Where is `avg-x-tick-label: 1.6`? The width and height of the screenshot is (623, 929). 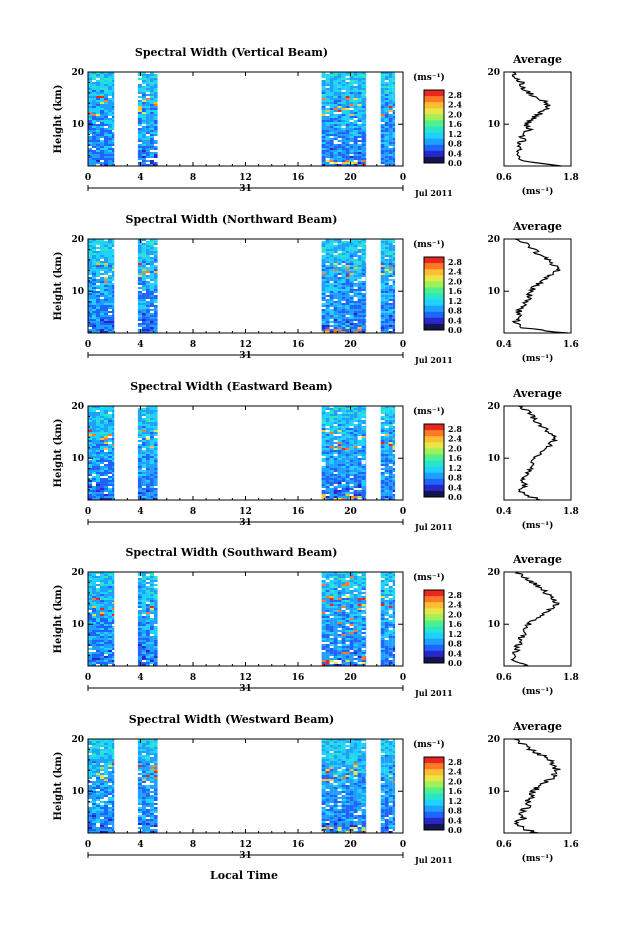
avg-x-tick-label: 1.6 is located at coordinates (571, 345).